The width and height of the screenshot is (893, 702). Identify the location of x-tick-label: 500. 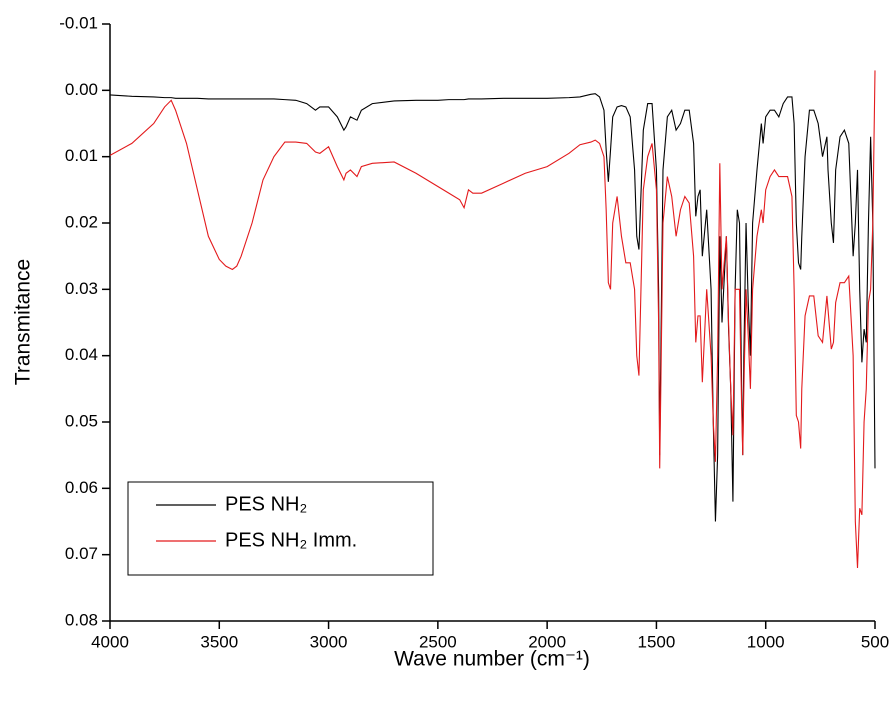
(875, 641).